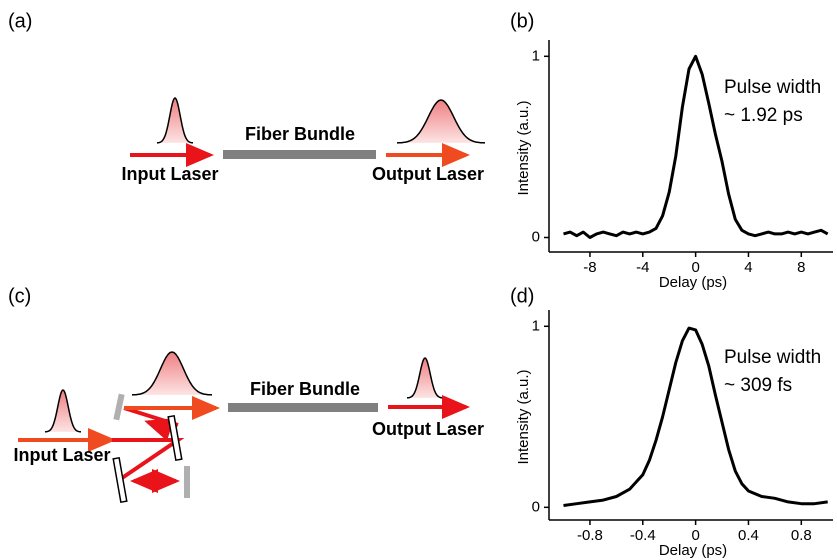 This screenshot has height=560, width=837. I want to click on x-tick-label: -8, so click(589, 267).